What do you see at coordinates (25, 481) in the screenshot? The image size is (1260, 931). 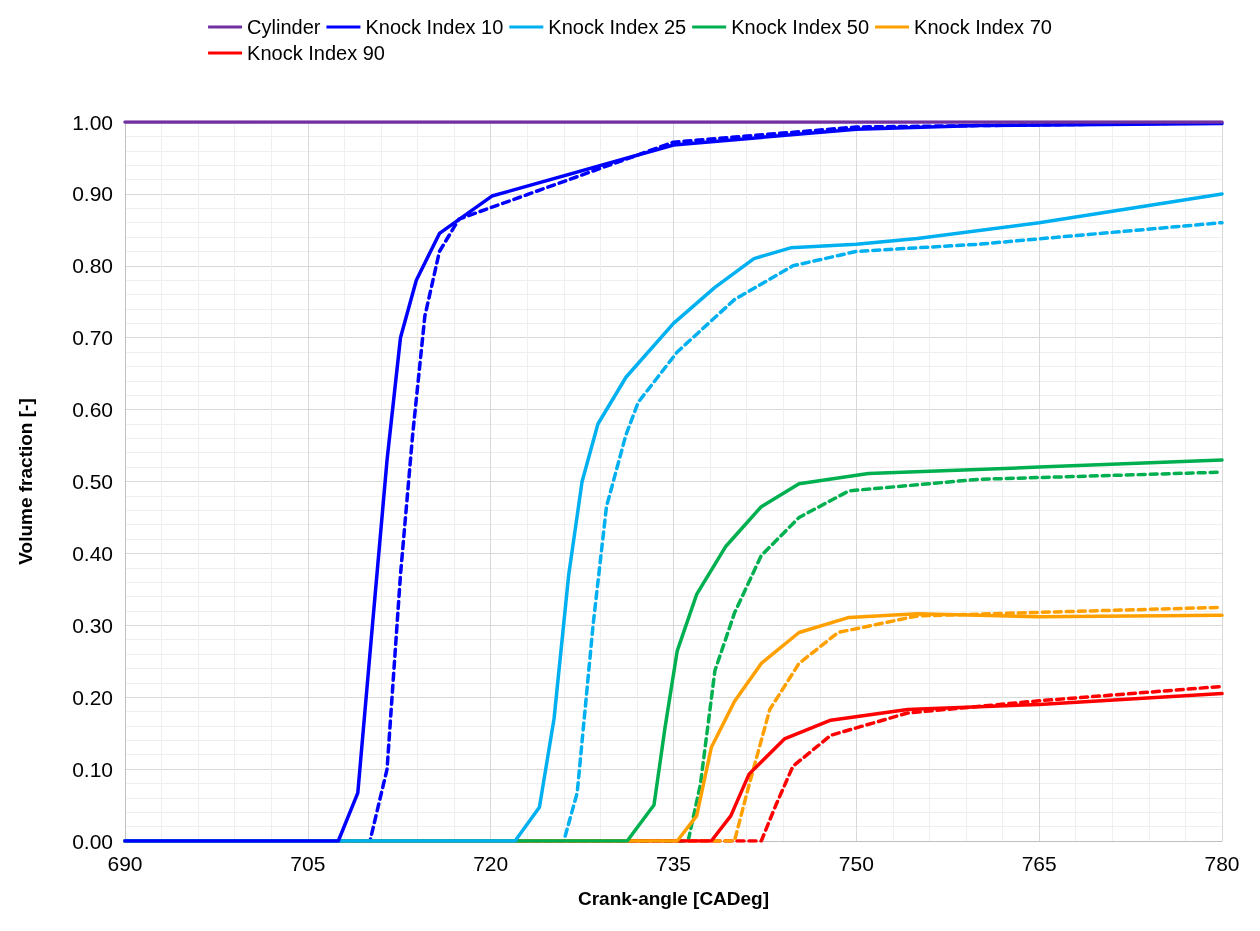 I see `y-axis-title: Volume fraction [-]` at bounding box center [25, 481].